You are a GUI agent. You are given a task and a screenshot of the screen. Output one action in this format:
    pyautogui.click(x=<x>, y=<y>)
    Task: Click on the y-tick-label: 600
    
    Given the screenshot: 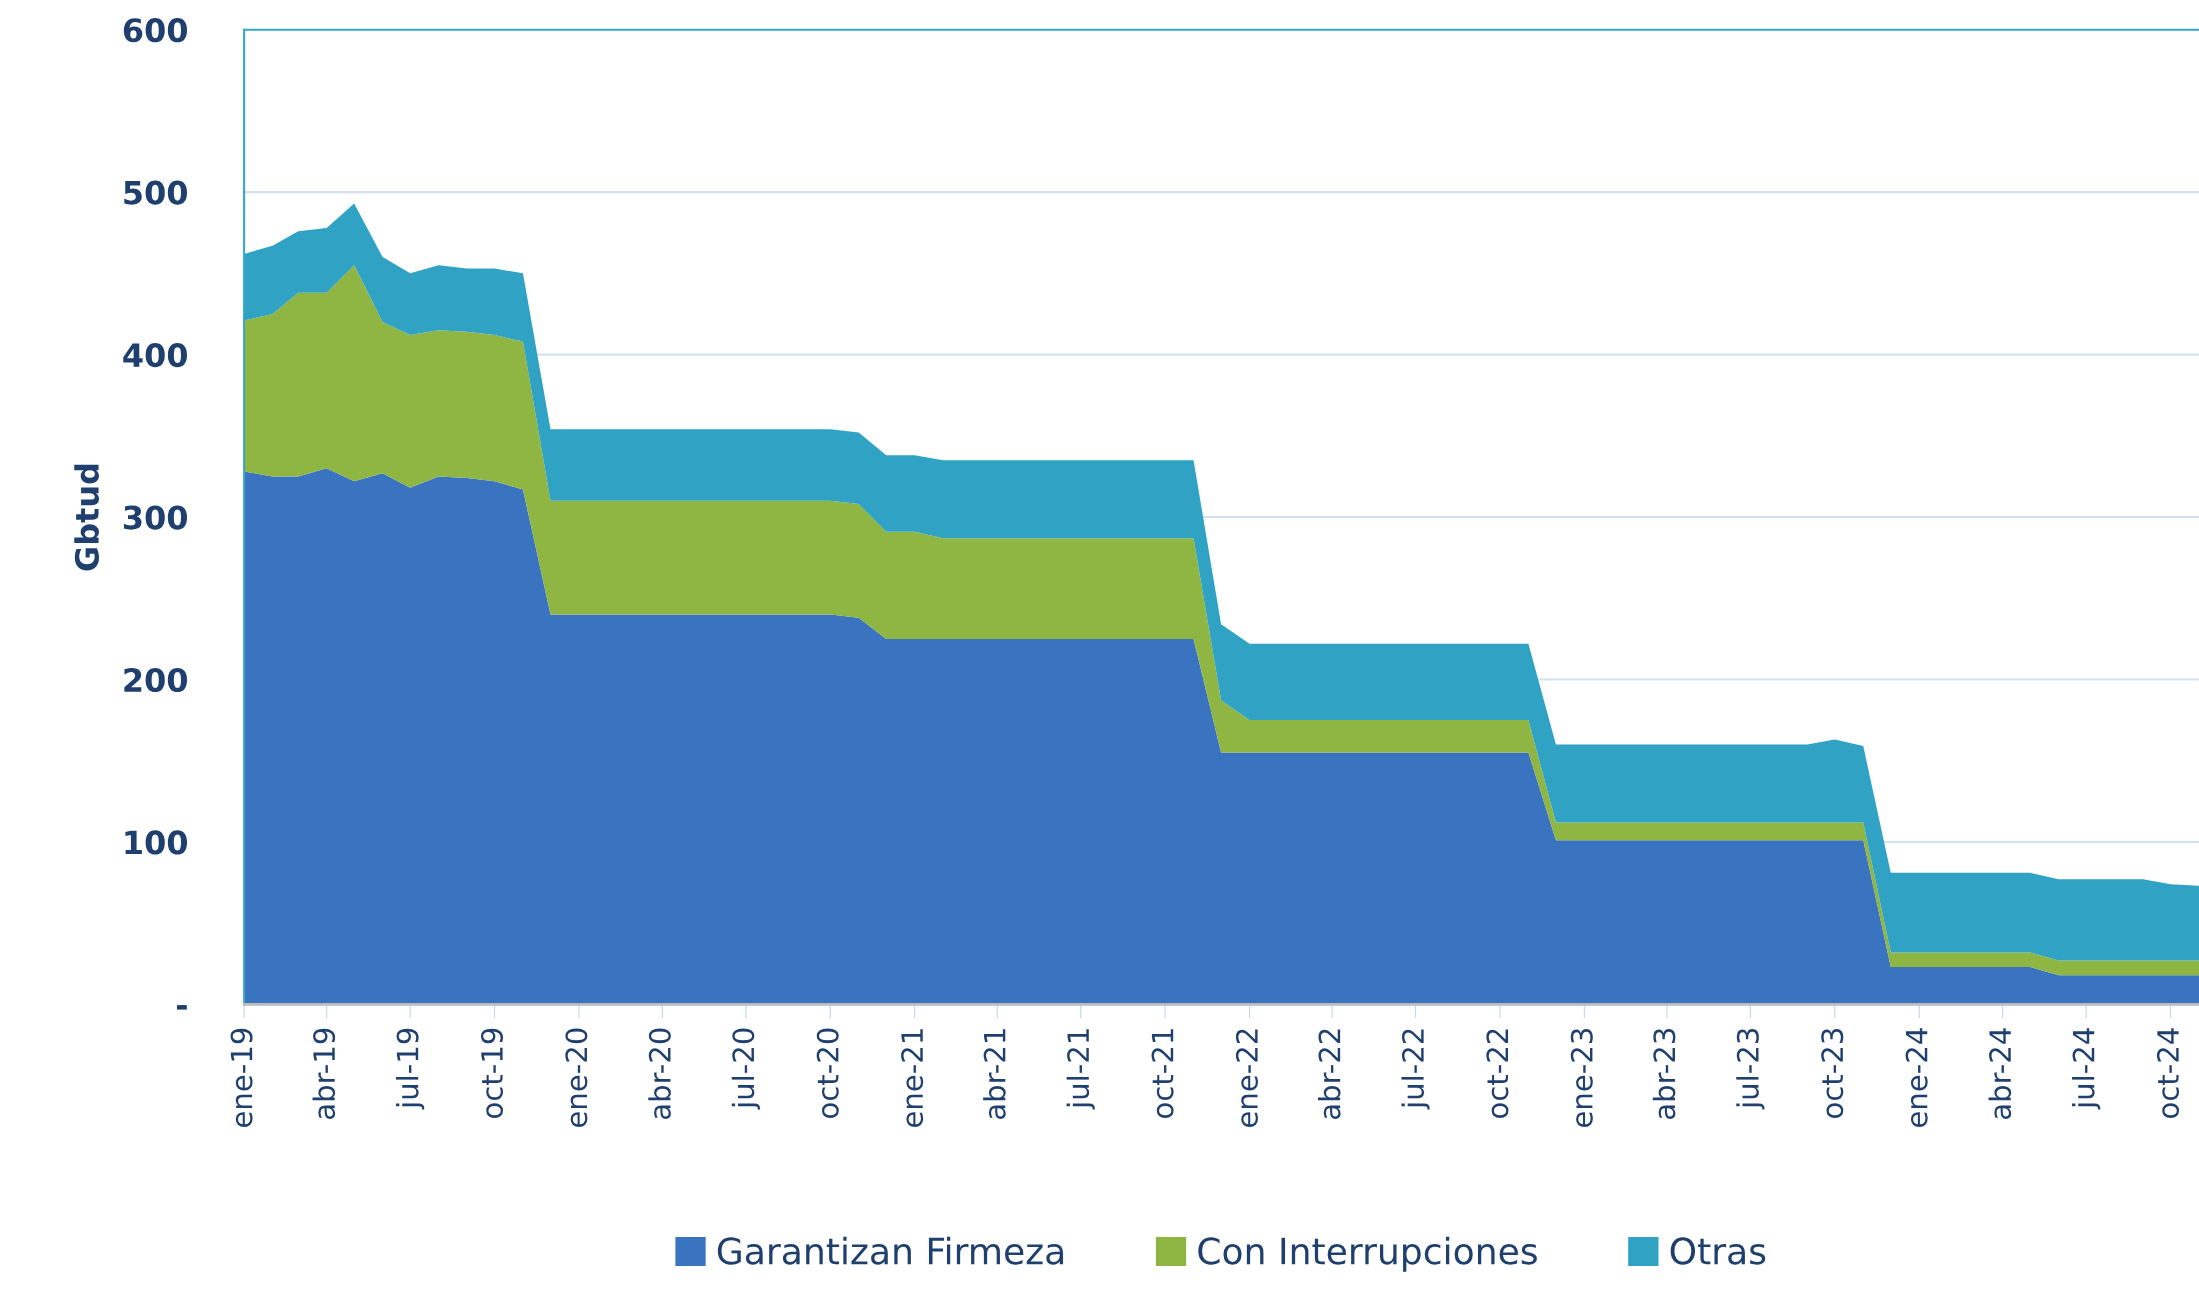 What is the action you would take?
    pyautogui.click(x=155, y=30)
    